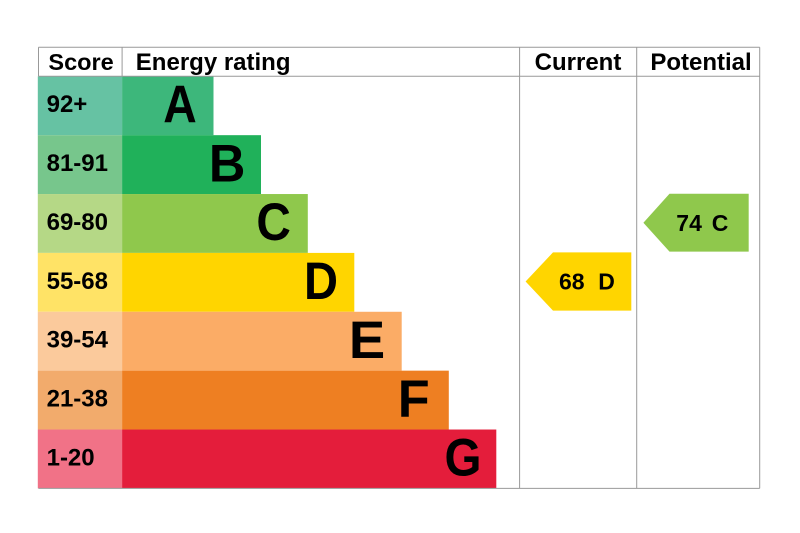  I want to click on svg-text: B, so click(227, 163).